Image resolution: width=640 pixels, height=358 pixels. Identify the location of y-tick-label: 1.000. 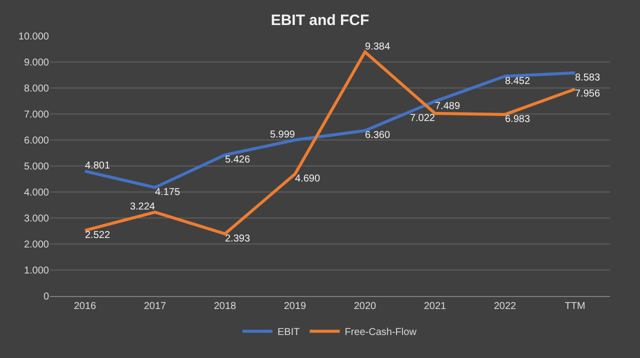
(37, 271).